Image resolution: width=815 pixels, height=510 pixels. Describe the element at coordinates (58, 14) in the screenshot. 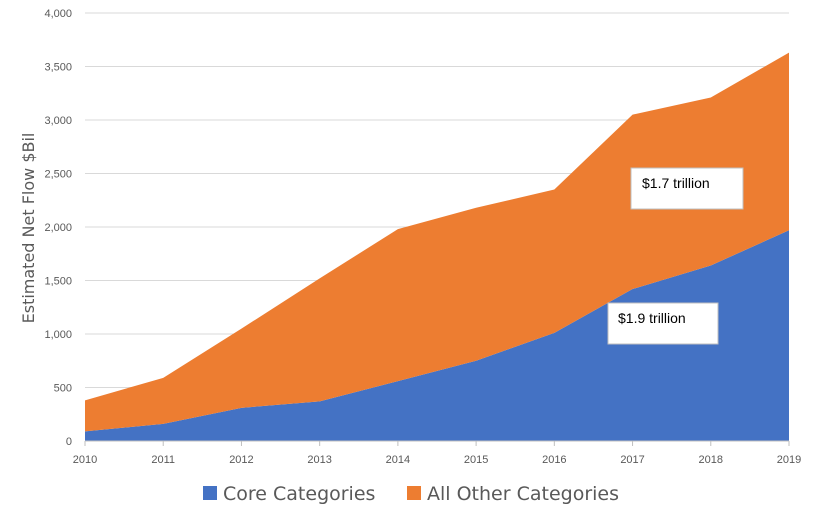

I see `y-tick-label: 4,000` at that location.